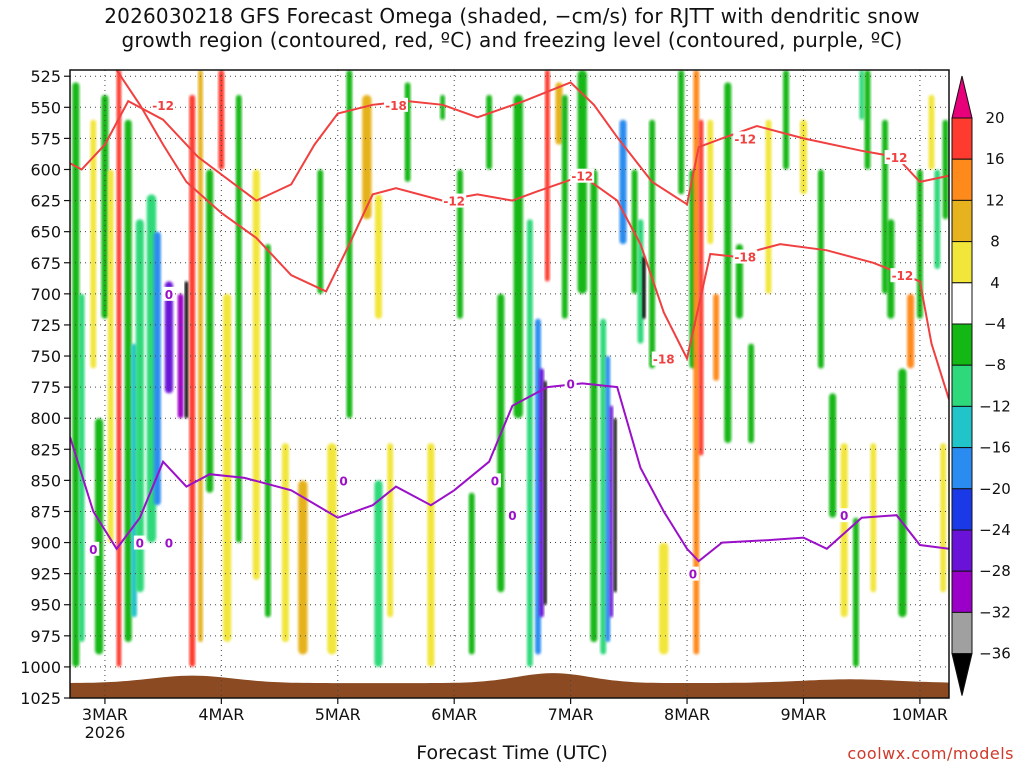  Describe the element at coordinates (45, 232) in the screenshot. I see `y-tick-label: 650` at that location.